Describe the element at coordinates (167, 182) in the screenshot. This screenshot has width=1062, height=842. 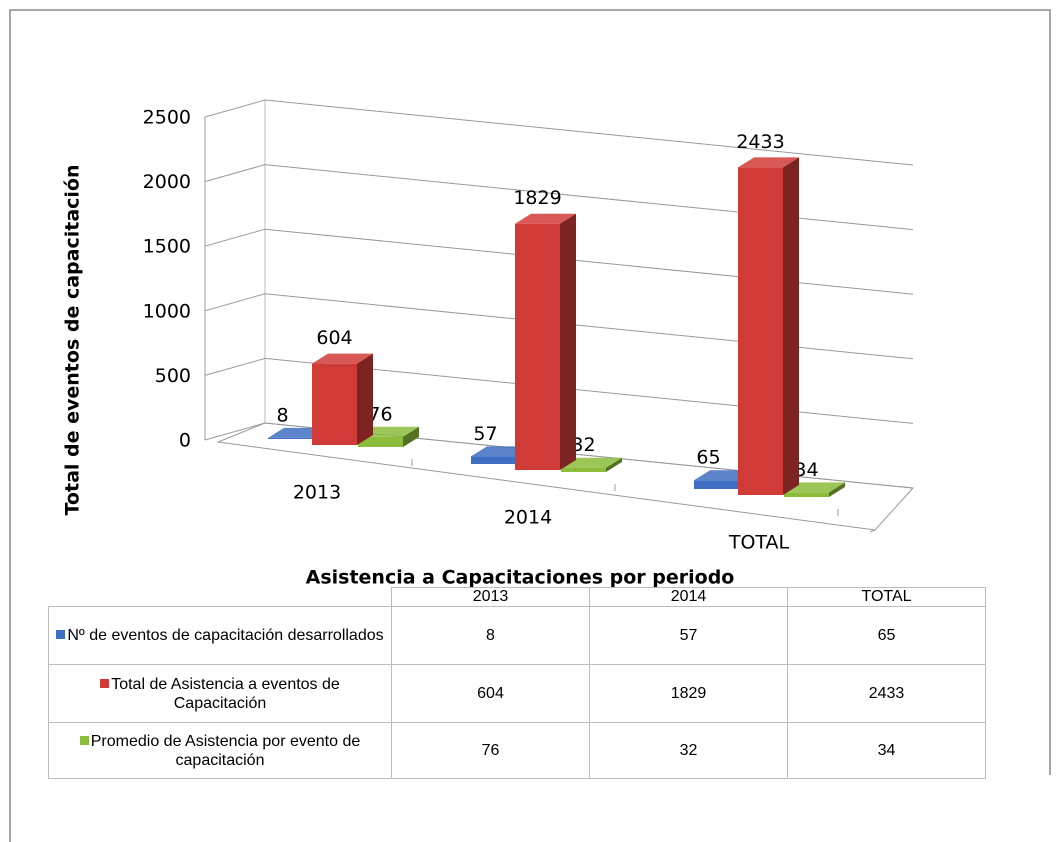
I see `y-tick-label: 2000` at that location.